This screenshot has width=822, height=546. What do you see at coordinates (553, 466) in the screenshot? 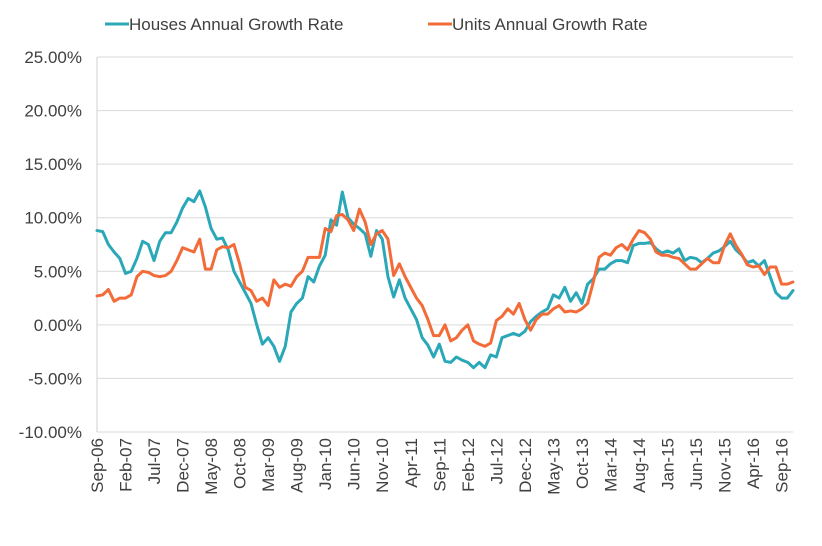
I see `x-tick-label: May-13` at bounding box center [553, 466].